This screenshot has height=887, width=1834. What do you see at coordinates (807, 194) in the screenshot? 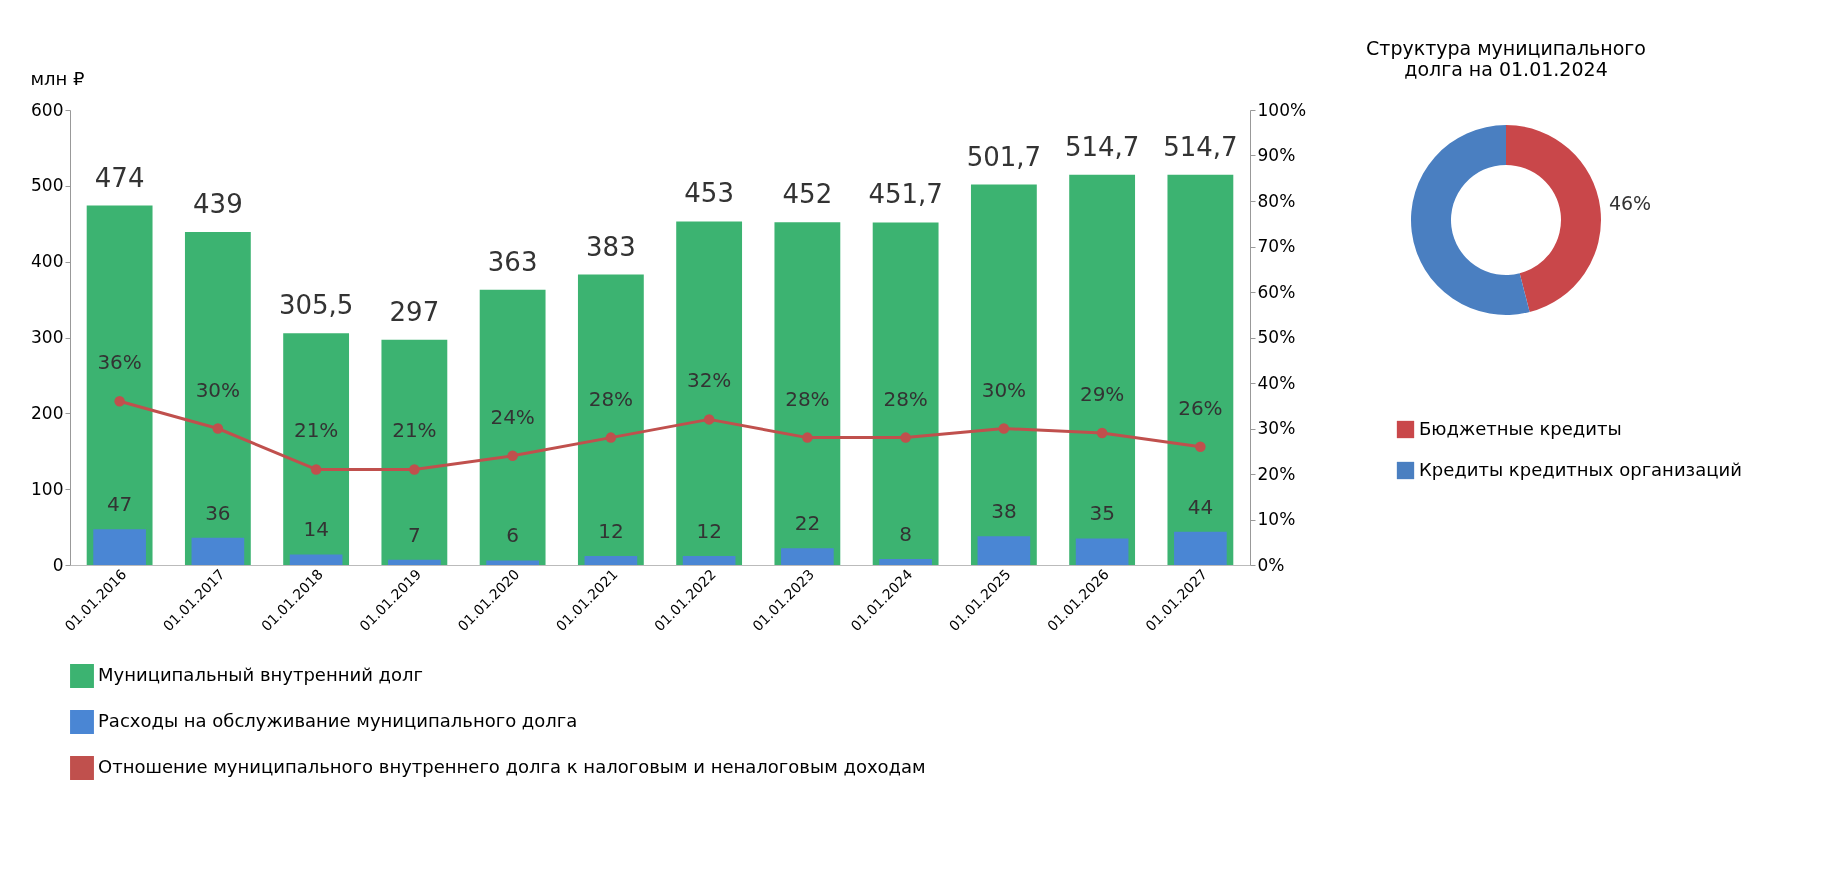
I see `data-label: 452` at bounding box center [807, 194].